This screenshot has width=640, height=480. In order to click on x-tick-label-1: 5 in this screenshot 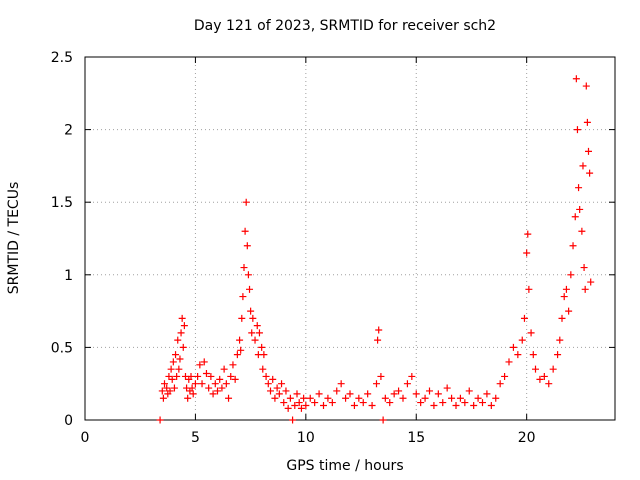, I will do `click(195, 438)`.